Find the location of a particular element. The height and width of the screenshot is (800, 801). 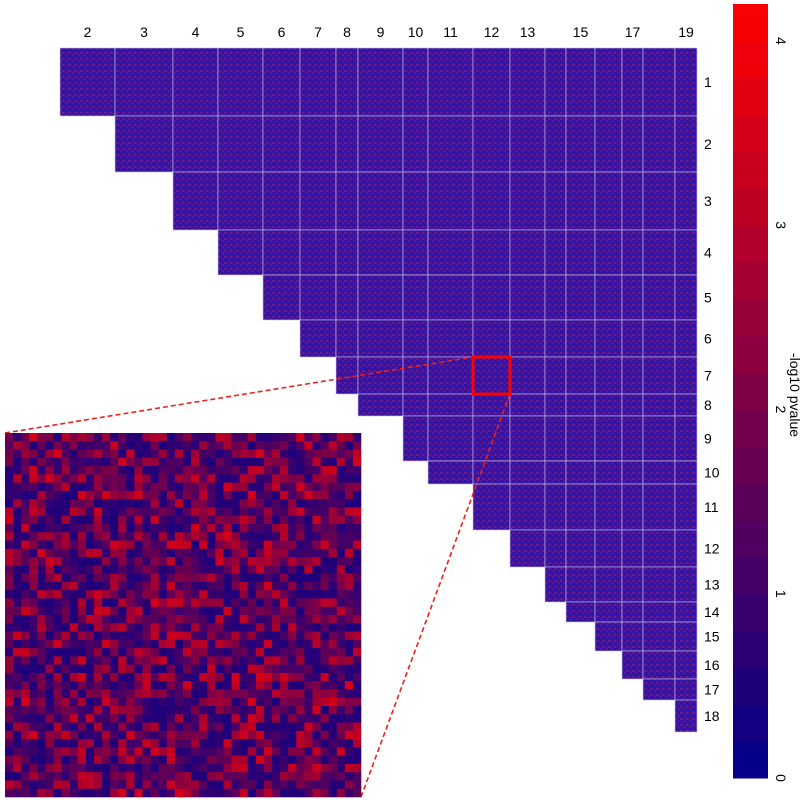

x-tick-label: 3 is located at coordinates (144, 32).